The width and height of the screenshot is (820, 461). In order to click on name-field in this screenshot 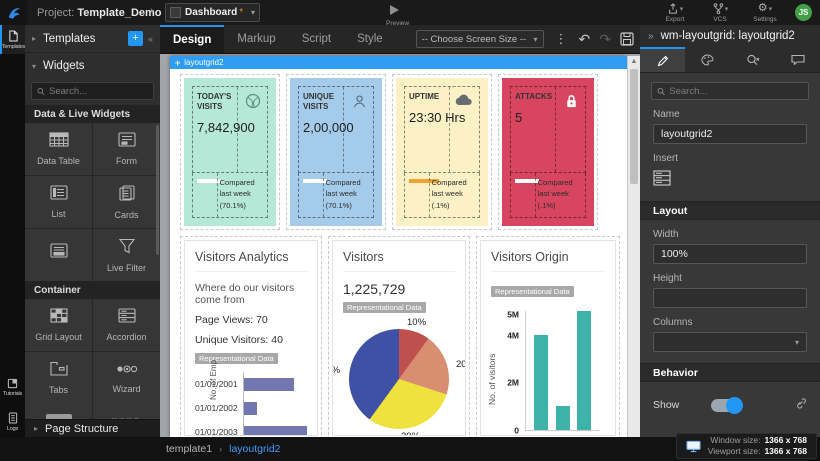, I will do `click(730, 134)`.